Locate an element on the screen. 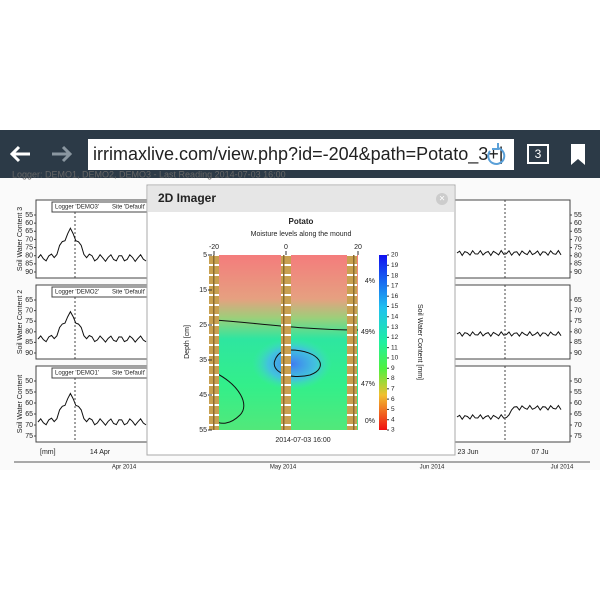 The image size is (600, 600). tab-count: 3 is located at coordinates (538, 154).